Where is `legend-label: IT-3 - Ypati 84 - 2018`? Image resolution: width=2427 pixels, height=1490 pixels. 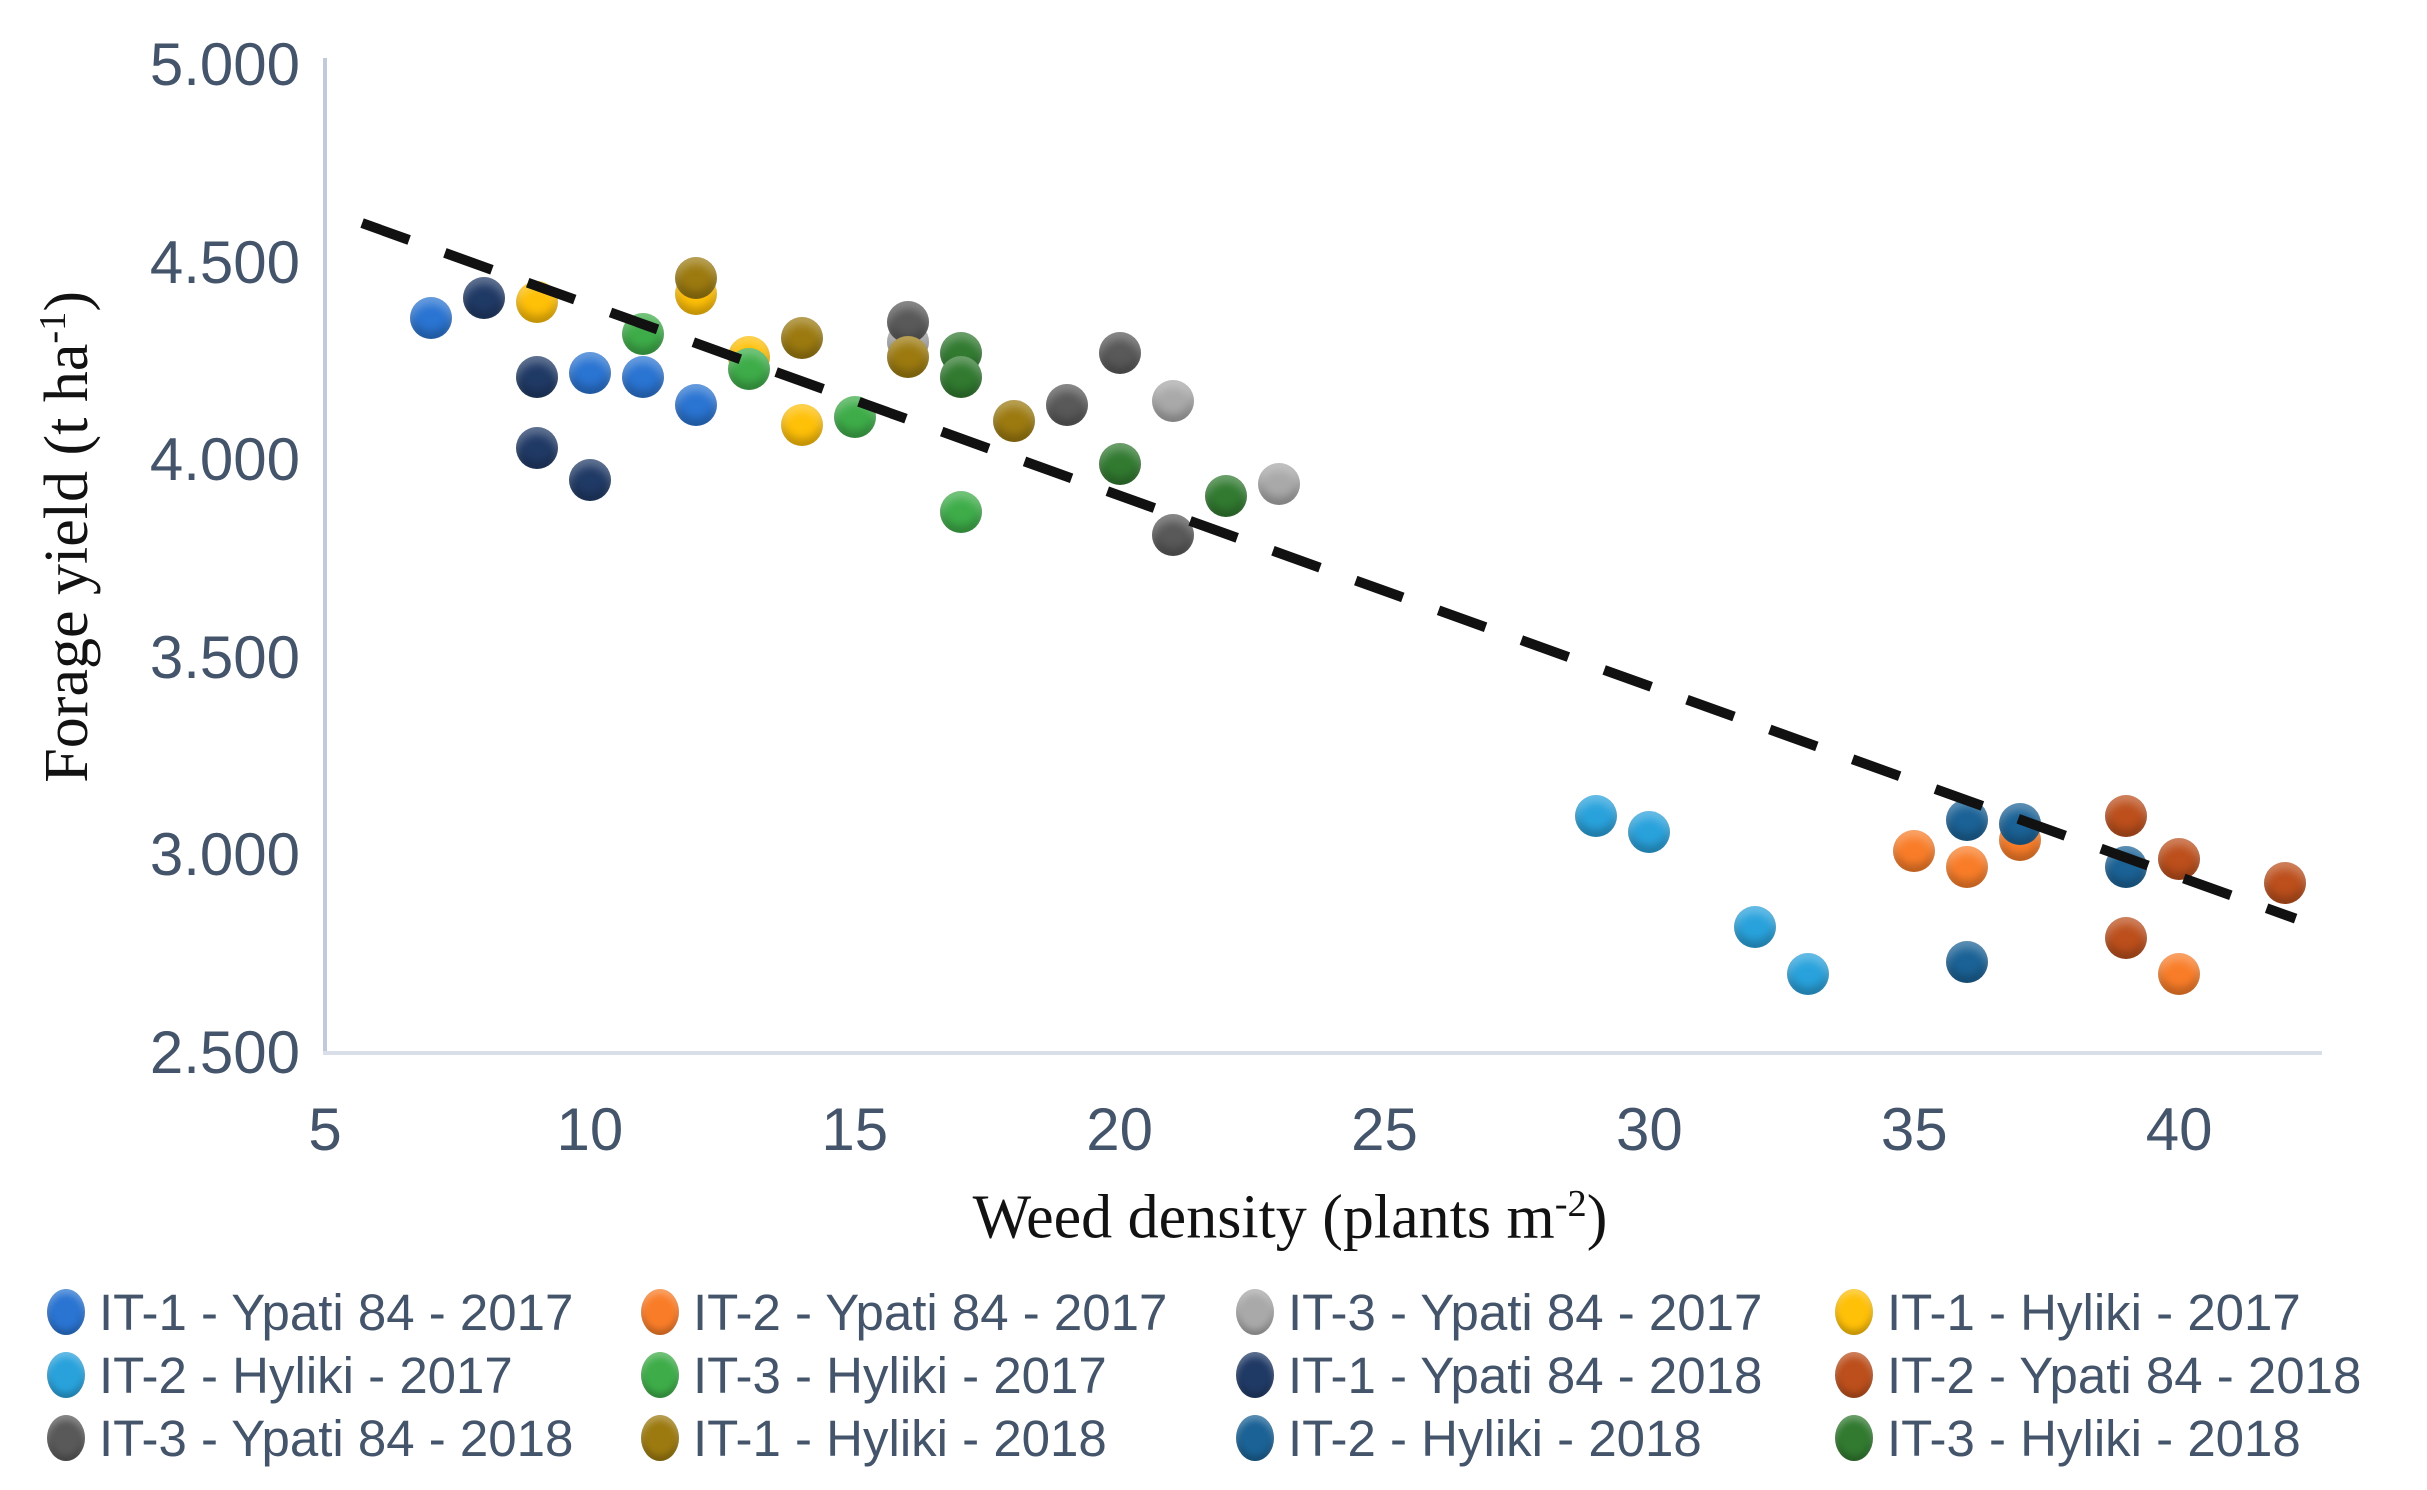 legend-label: IT-3 - Ypati 84 - 2018 is located at coordinates (336, 1438).